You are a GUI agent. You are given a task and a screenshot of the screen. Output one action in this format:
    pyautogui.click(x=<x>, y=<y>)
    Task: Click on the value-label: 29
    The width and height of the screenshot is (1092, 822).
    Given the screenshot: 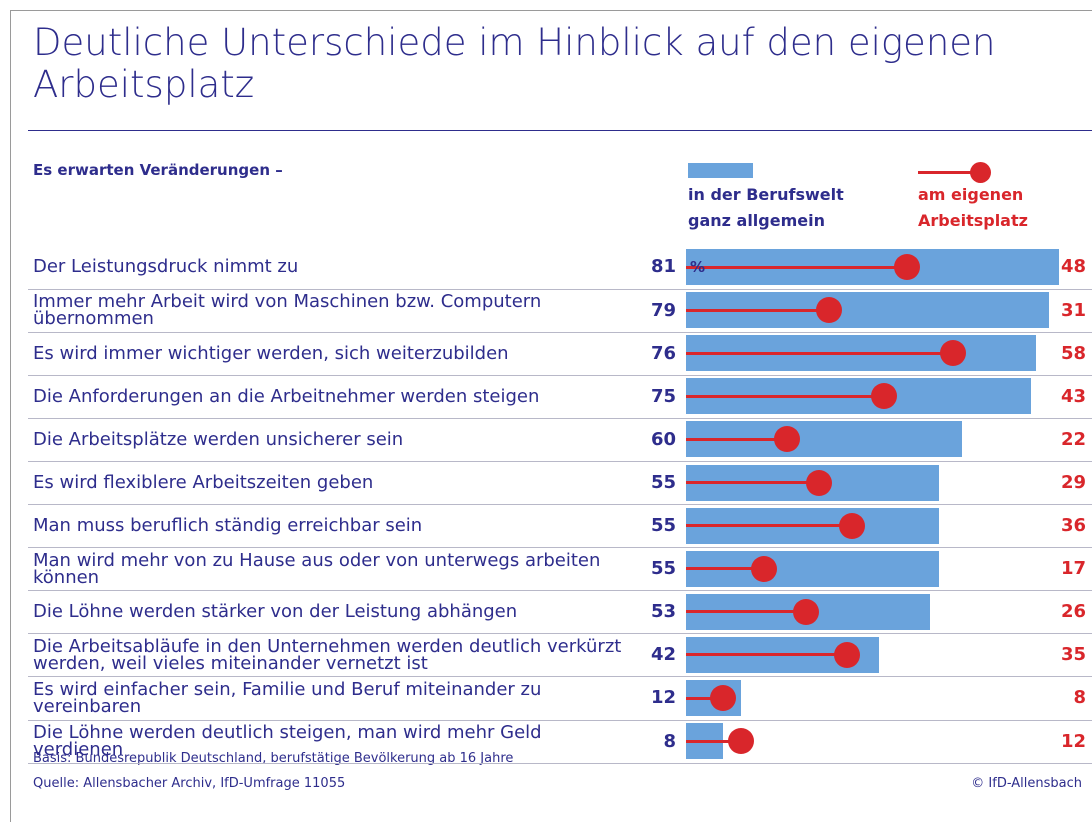 What is the action you would take?
    pyautogui.click(x=1073, y=482)
    